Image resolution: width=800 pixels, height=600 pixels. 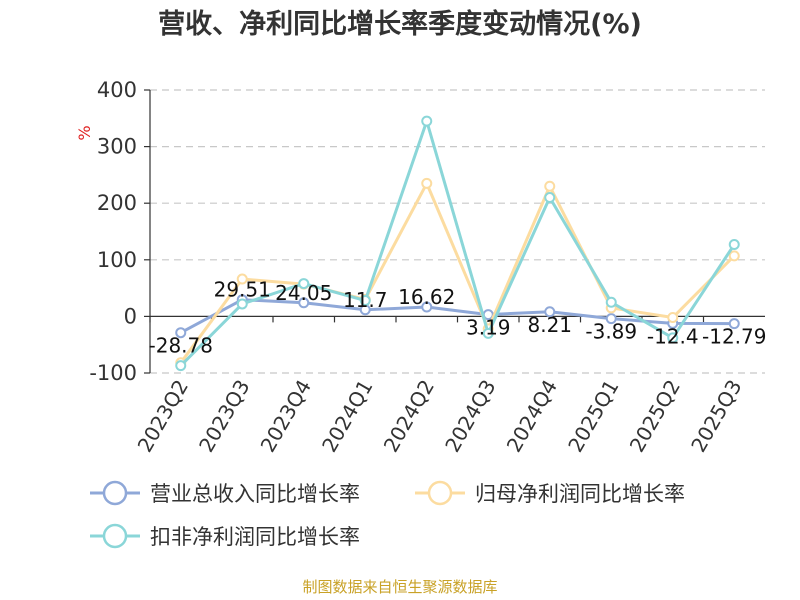 What do you see at coordinates (242, 290) in the screenshot?
I see `data-label: 29.51` at bounding box center [242, 290].